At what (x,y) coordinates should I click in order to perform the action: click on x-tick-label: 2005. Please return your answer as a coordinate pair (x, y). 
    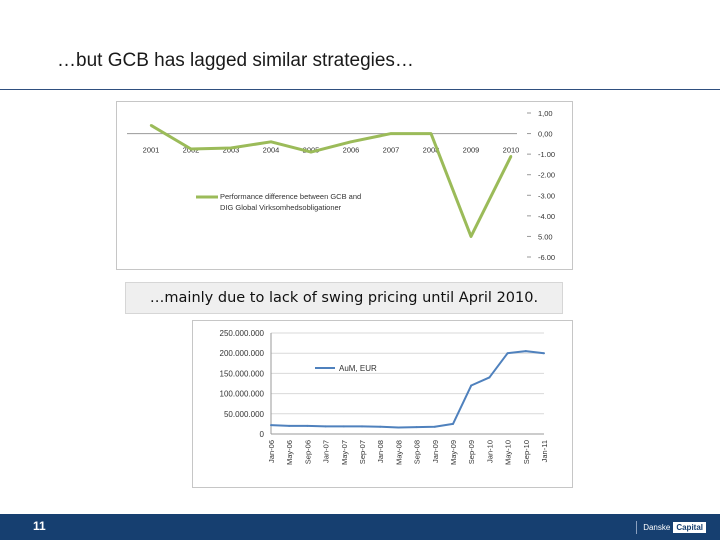
    Looking at the image, I should click on (311, 150).